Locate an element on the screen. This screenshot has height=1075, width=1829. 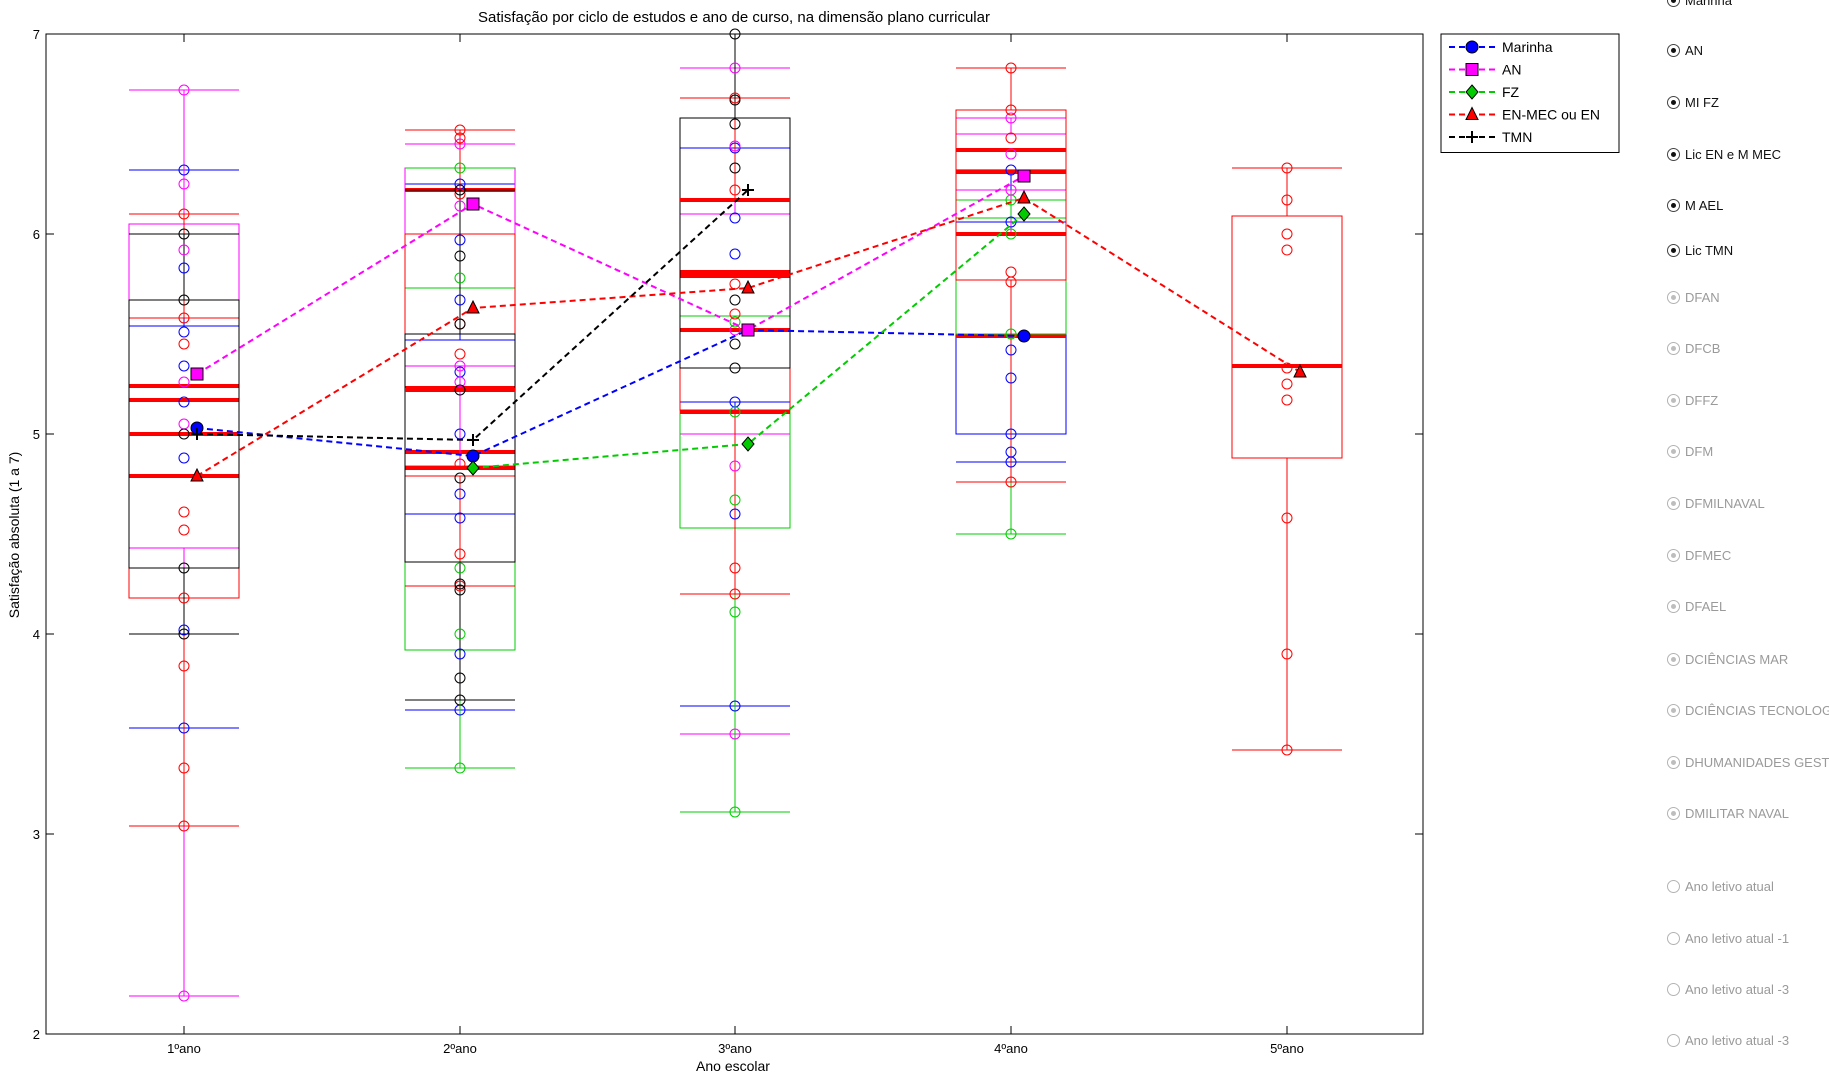
radio-option: Lic EN e M MEC is located at coordinates (1724, 154).